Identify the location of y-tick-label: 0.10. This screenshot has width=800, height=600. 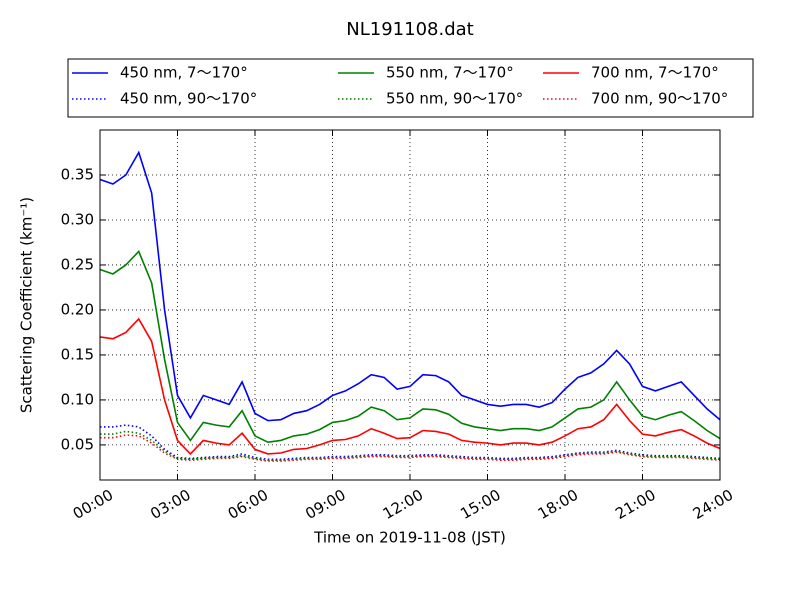
(77, 399).